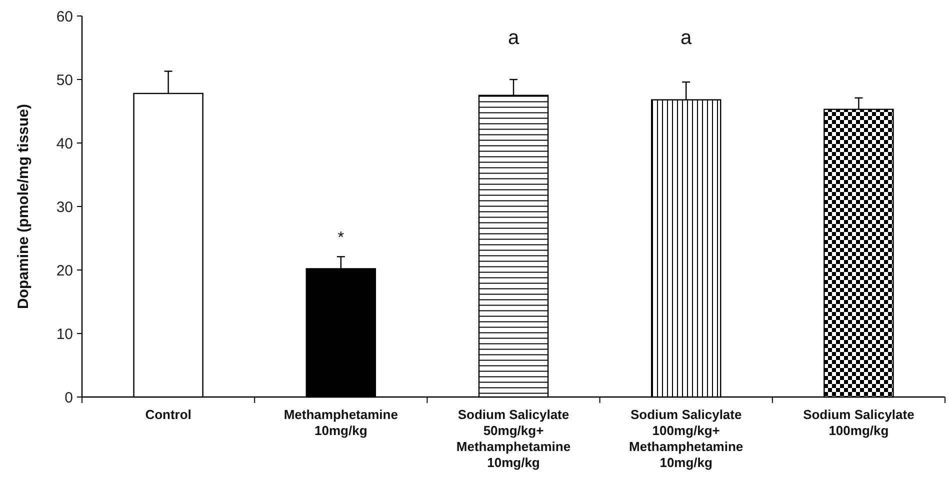 The height and width of the screenshot is (489, 949). What do you see at coordinates (168, 414) in the screenshot?
I see `x-tick-label: Control` at bounding box center [168, 414].